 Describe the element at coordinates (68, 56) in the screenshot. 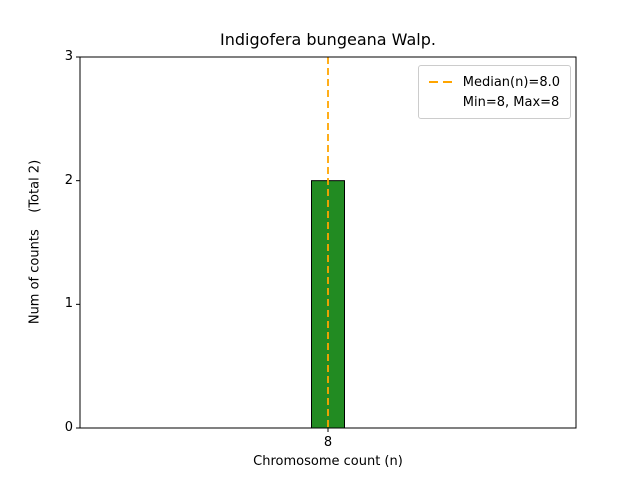

I see `y-tick-label-3: 3` at that location.